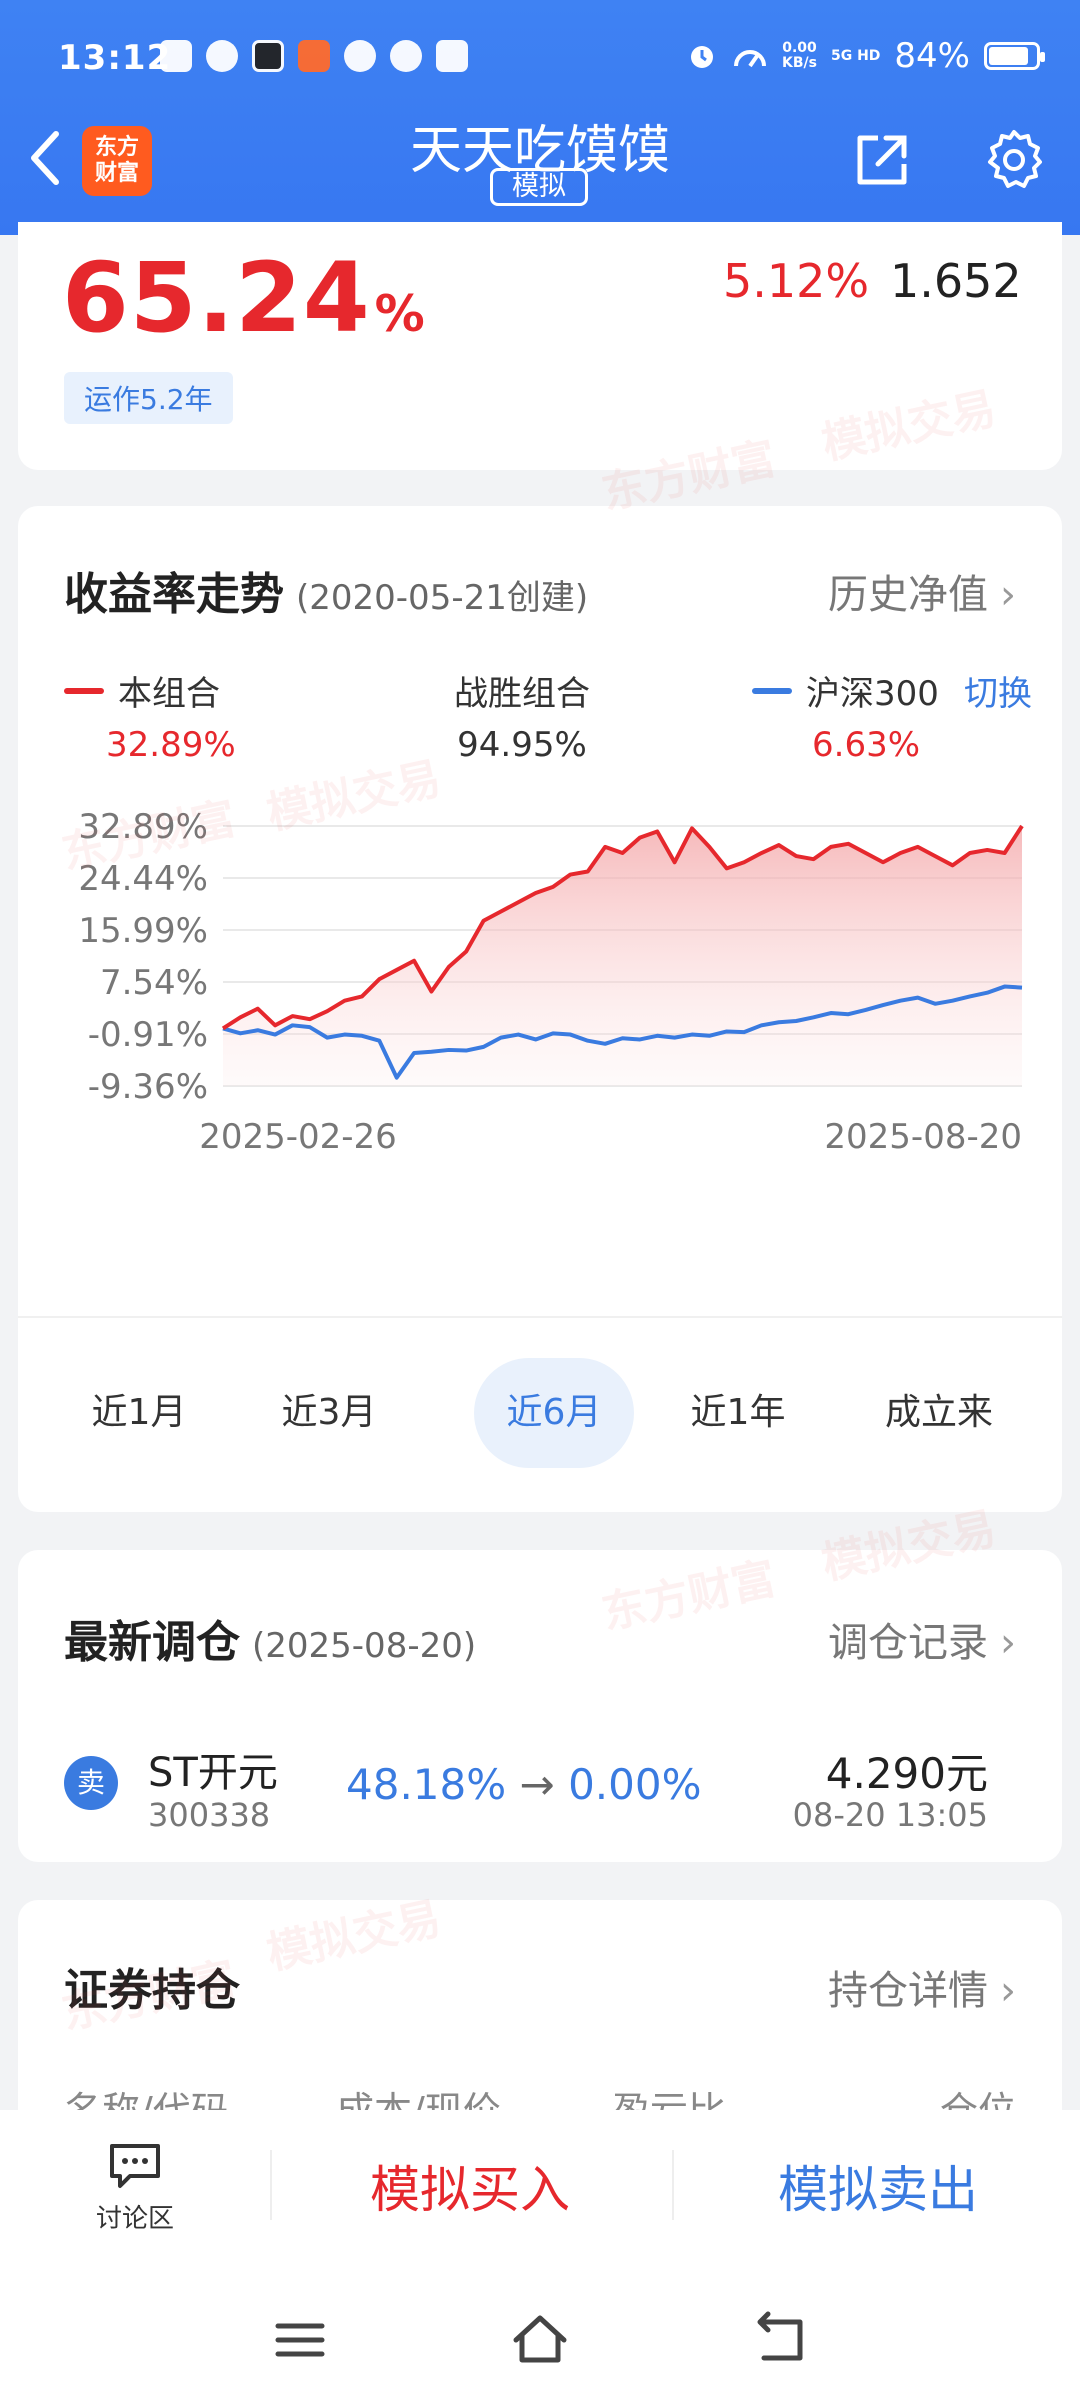 This screenshot has width=1080, height=2388. What do you see at coordinates (540, 55) in the screenshot?
I see `status-bar: 13:12 0.00 KB/s 5G HD 84%` at bounding box center [540, 55].